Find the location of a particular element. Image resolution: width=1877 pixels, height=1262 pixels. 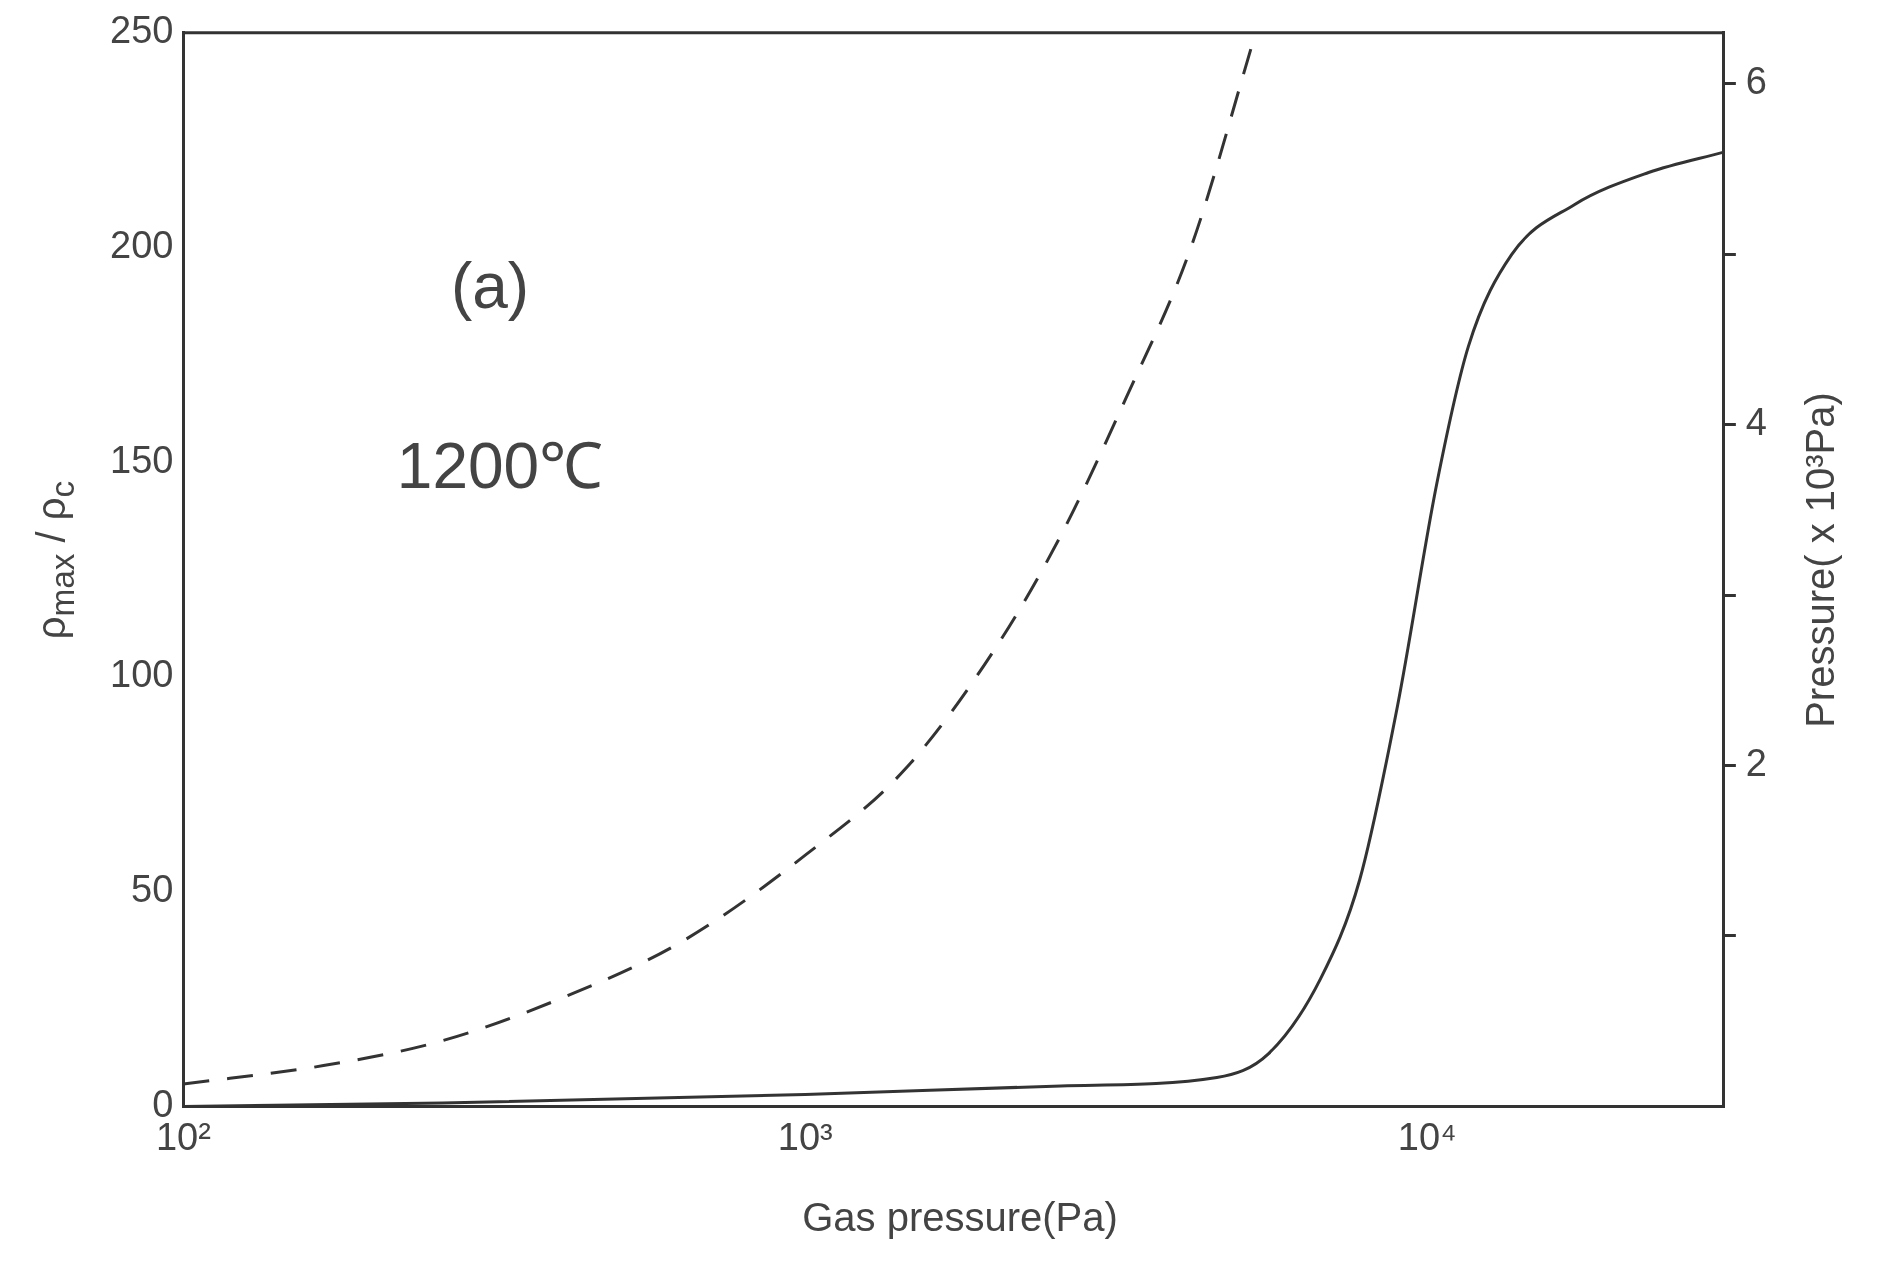

x-axis-title: Gas pressure(Pa) is located at coordinates (960, 1217).